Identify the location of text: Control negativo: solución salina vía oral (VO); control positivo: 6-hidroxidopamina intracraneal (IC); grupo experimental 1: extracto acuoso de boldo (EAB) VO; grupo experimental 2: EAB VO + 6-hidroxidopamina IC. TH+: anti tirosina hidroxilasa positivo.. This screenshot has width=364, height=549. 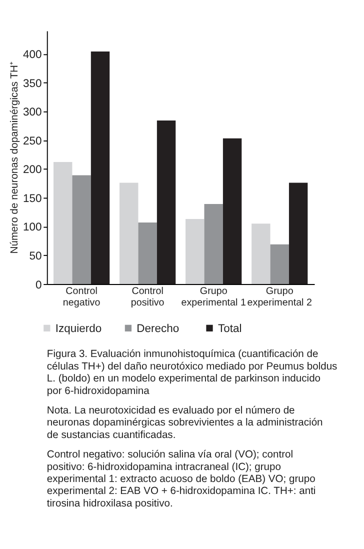
(181, 480).